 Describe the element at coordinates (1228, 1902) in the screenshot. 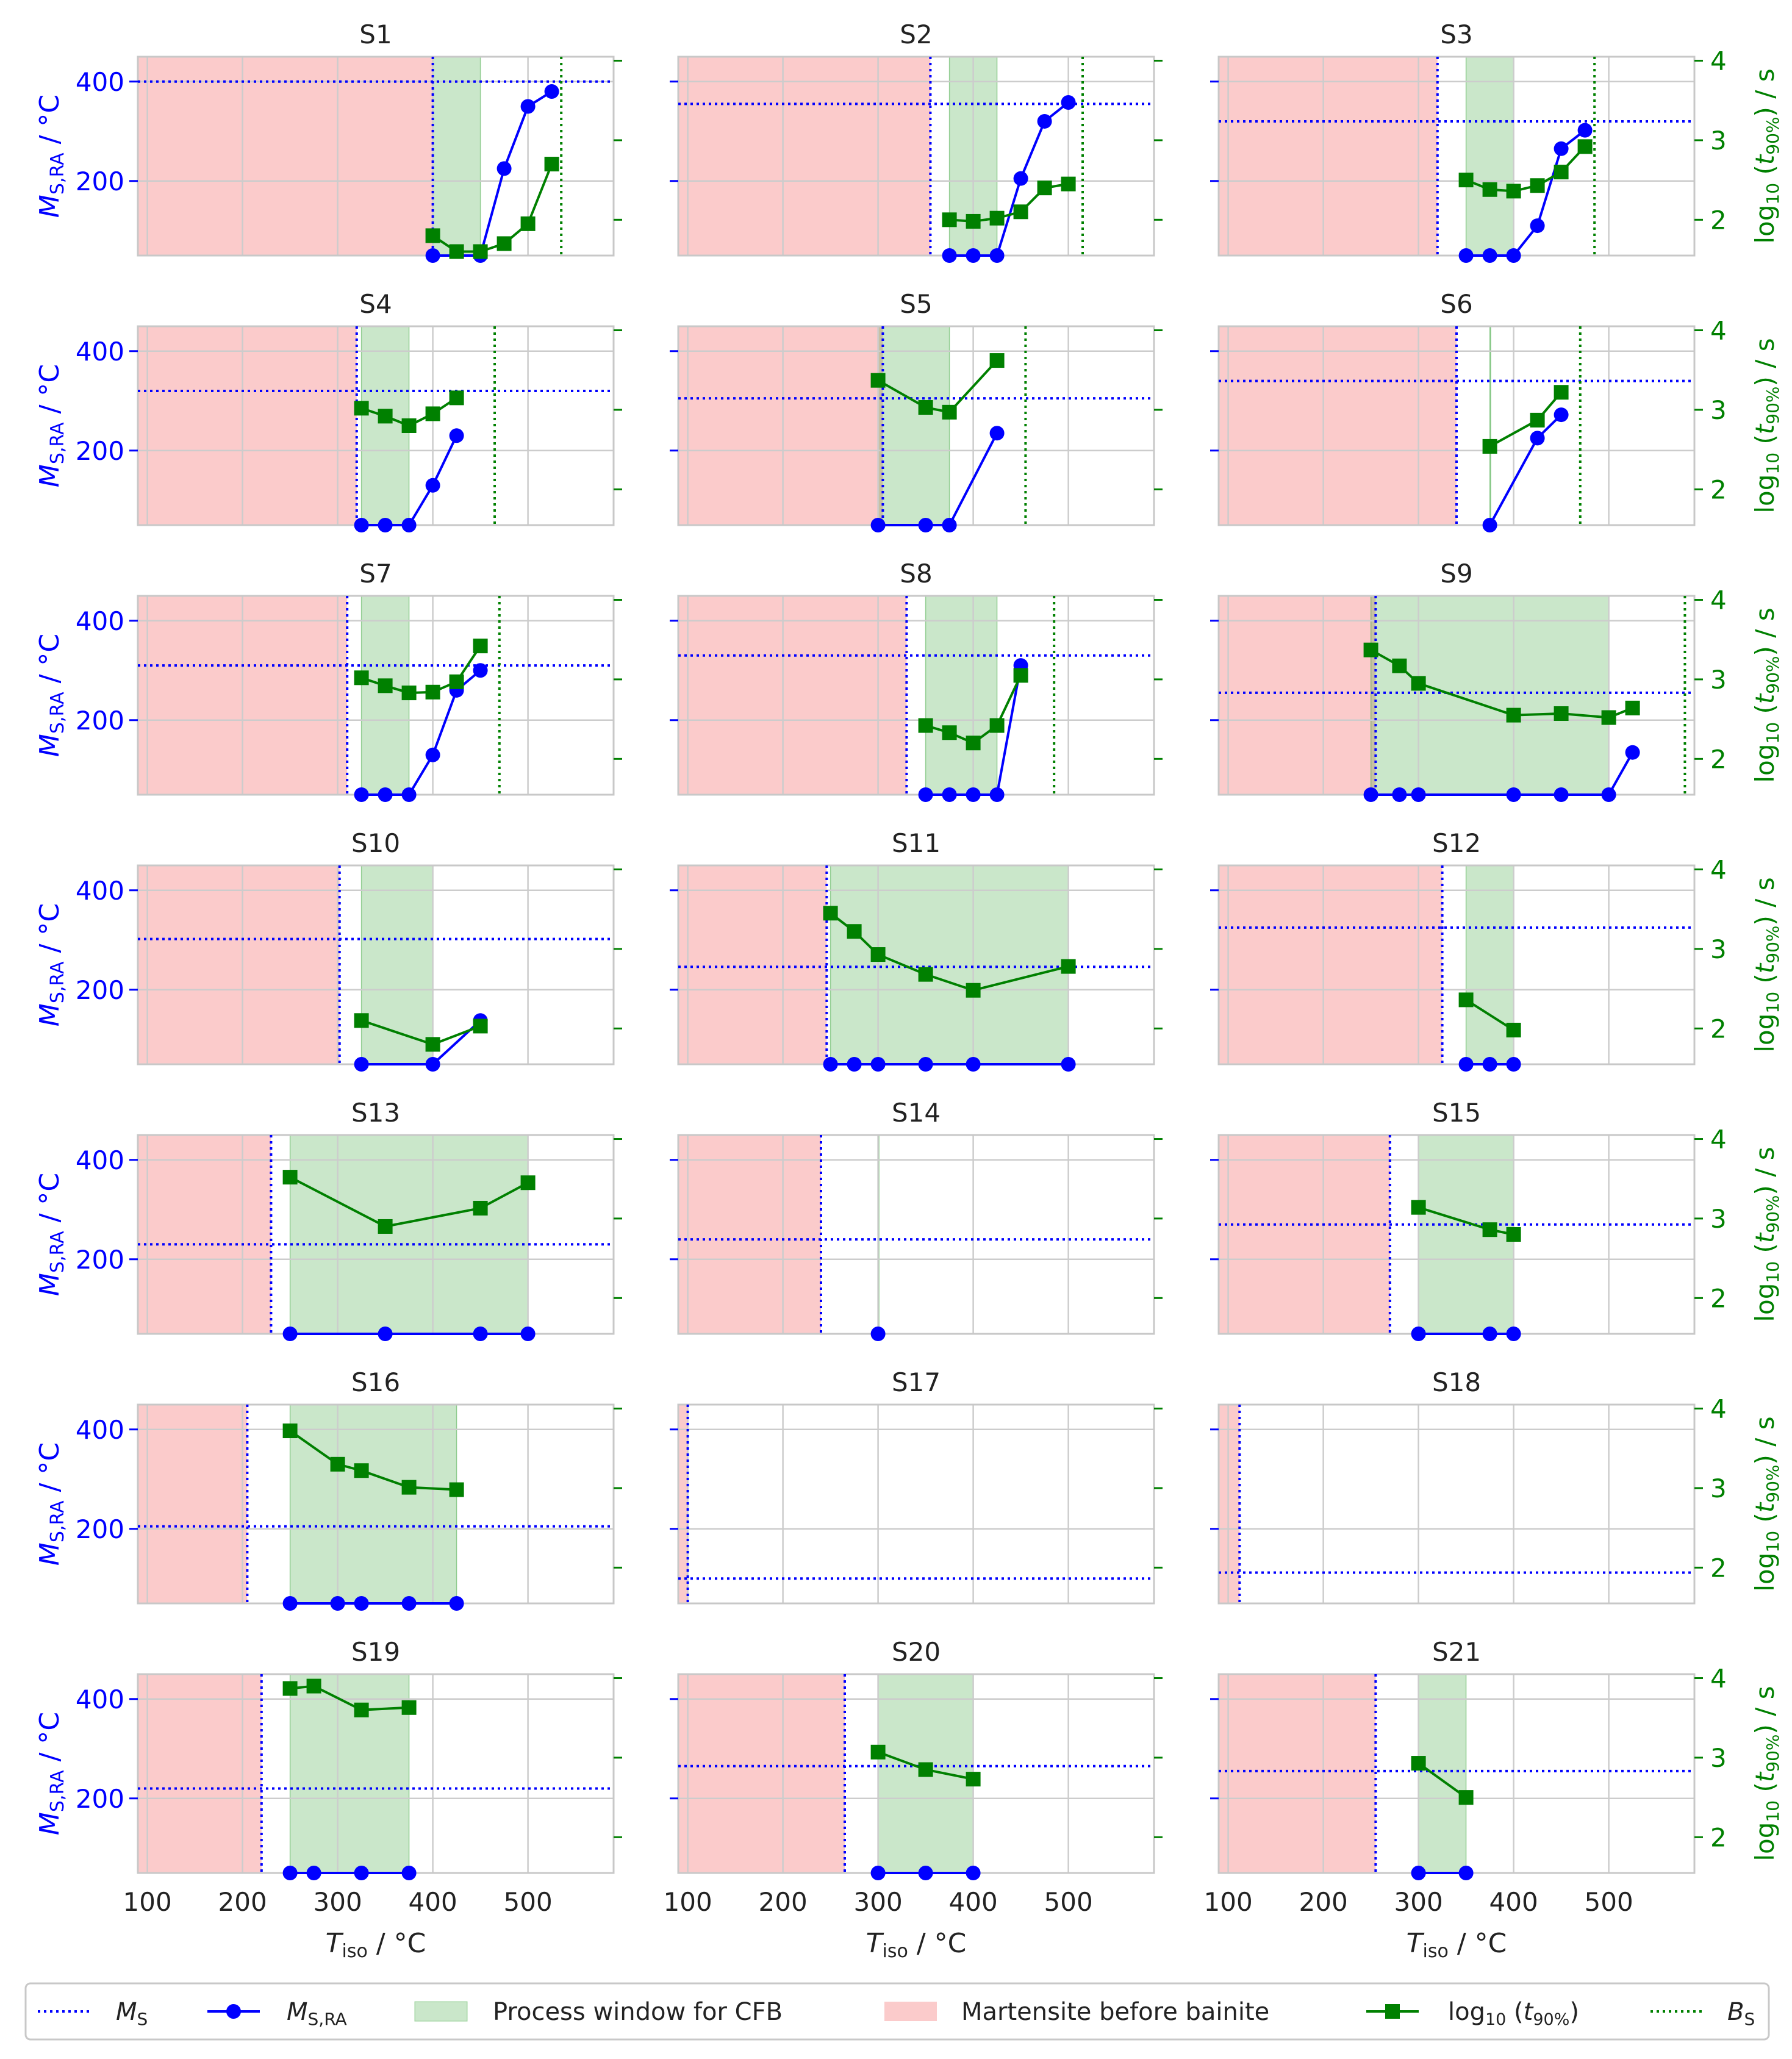

I see `x-tick-label: 100` at that location.